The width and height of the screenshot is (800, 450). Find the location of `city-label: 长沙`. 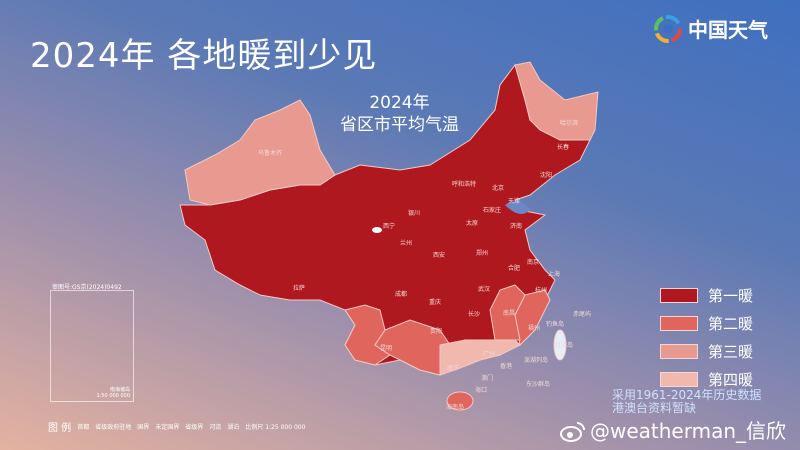

city-label: 长沙 is located at coordinates (474, 314).